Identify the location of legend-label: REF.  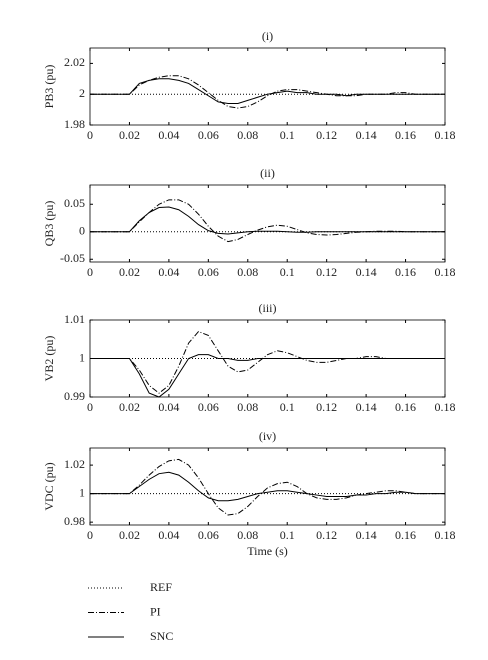
(161, 587).